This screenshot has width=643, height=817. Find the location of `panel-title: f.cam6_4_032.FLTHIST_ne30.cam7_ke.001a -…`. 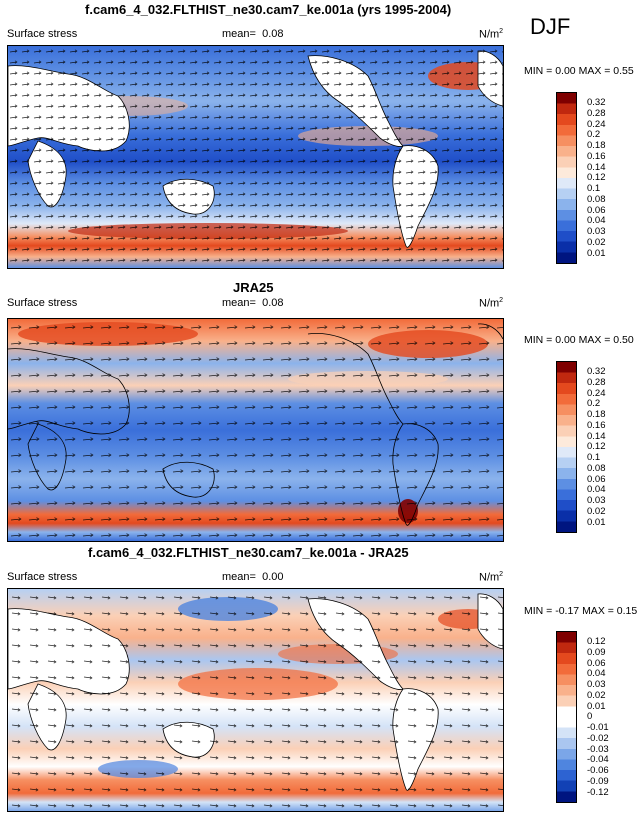

panel-title: f.cam6_4_032.FLTHIST_ne30.cam7_ke.001a -… is located at coordinates (248, 552).